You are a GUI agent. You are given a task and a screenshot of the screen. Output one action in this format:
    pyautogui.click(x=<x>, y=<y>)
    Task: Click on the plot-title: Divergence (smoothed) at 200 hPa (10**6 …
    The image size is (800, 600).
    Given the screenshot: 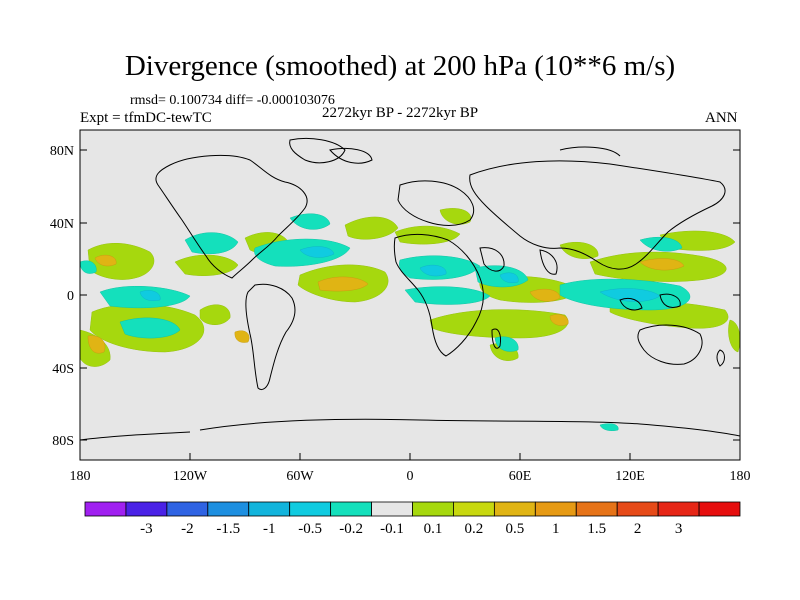 What is the action you would take?
    pyautogui.click(x=400, y=66)
    